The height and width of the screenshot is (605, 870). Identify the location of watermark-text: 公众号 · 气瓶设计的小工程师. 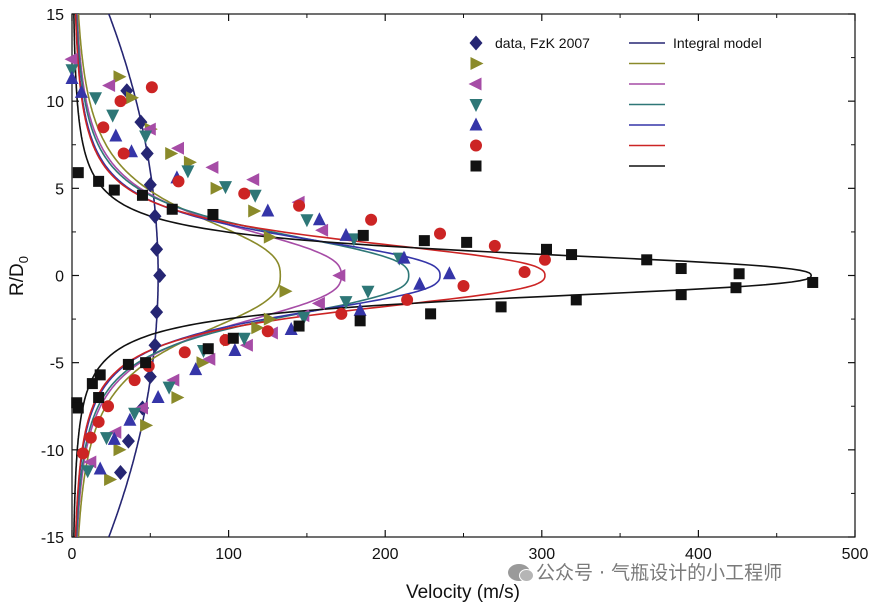
(659, 573).